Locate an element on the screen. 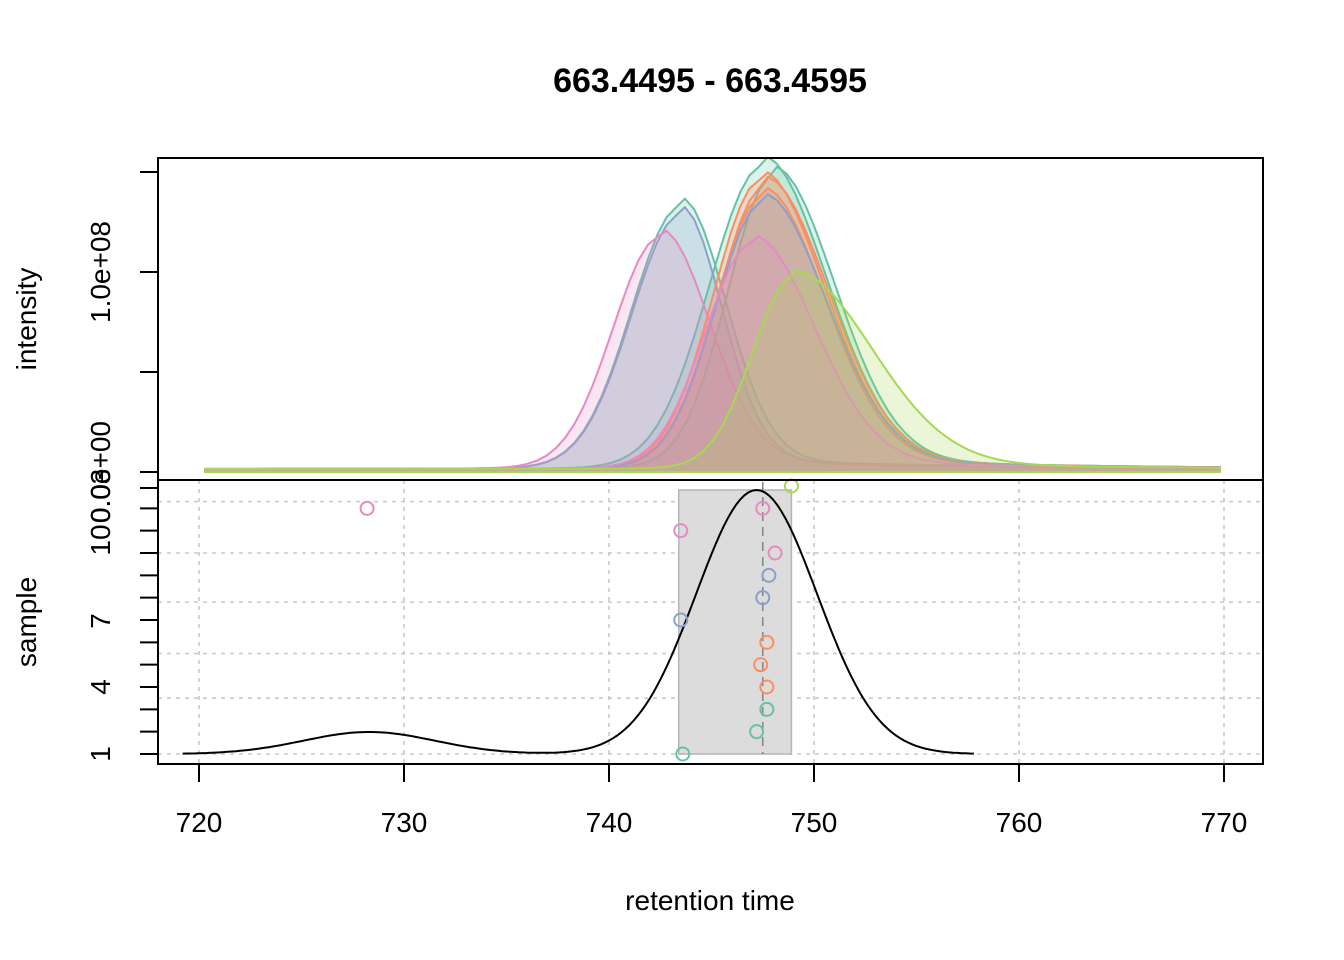 The image size is (1344, 960). x-axis-label: retention time is located at coordinates (710, 900).